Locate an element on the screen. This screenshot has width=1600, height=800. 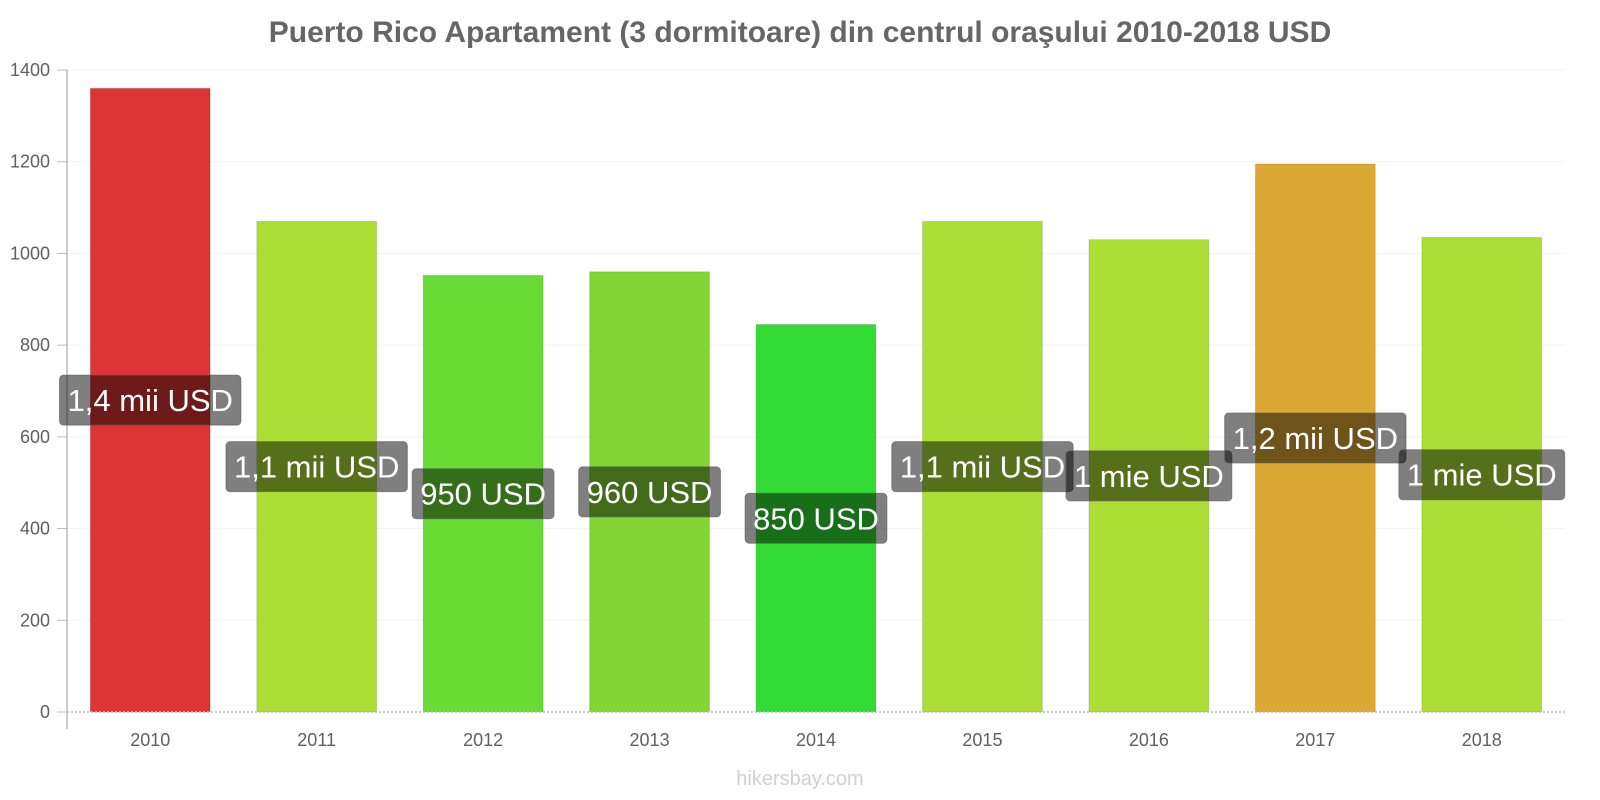
x-tick-label: 2016 is located at coordinates (1149, 740).